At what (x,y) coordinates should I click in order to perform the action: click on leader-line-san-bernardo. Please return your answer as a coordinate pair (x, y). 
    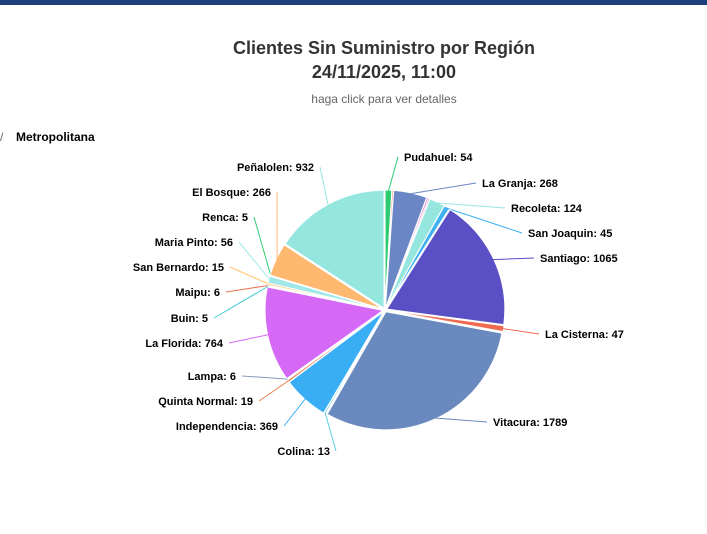
    Looking at the image, I should click on (249, 275).